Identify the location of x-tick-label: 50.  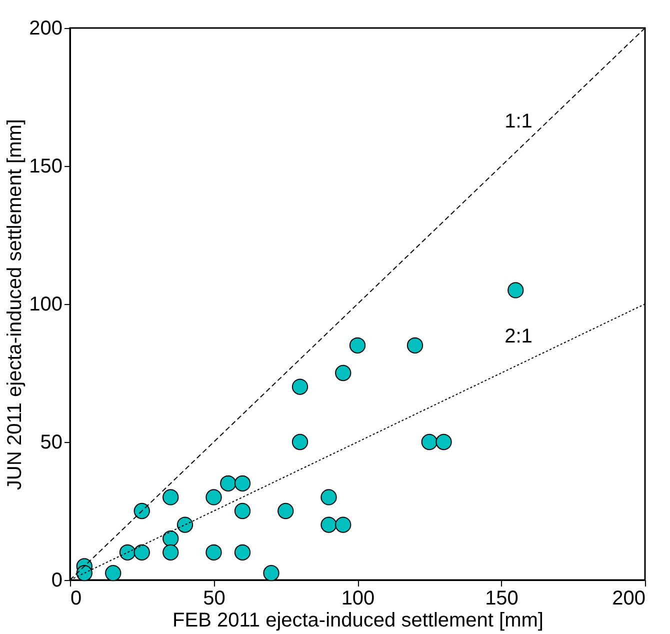
(214, 599).